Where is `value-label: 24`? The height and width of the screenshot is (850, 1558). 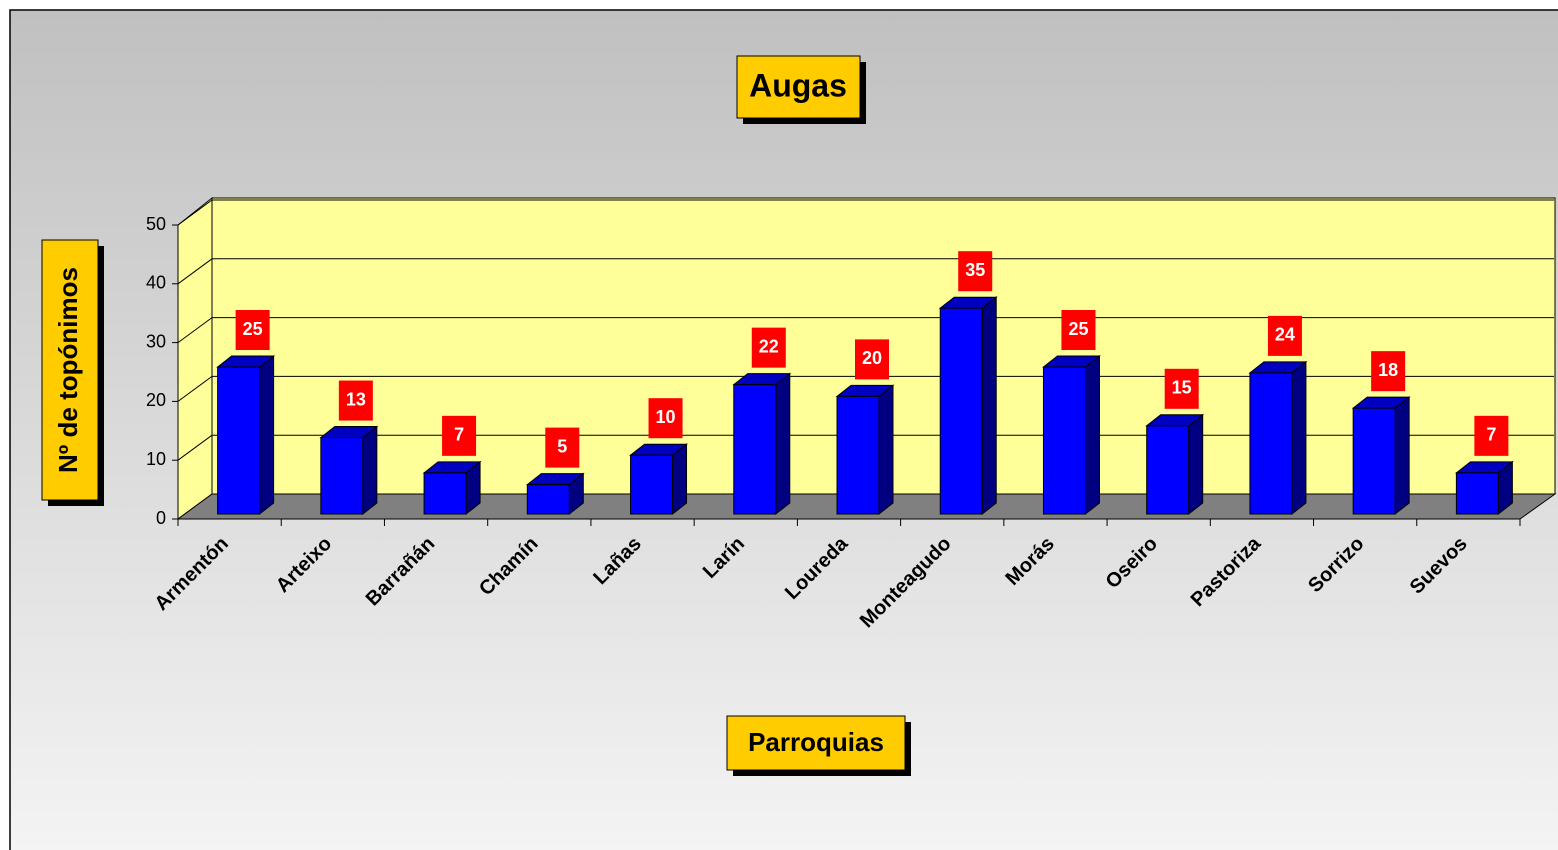 value-label: 24 is located at coordinates (1285, 335).